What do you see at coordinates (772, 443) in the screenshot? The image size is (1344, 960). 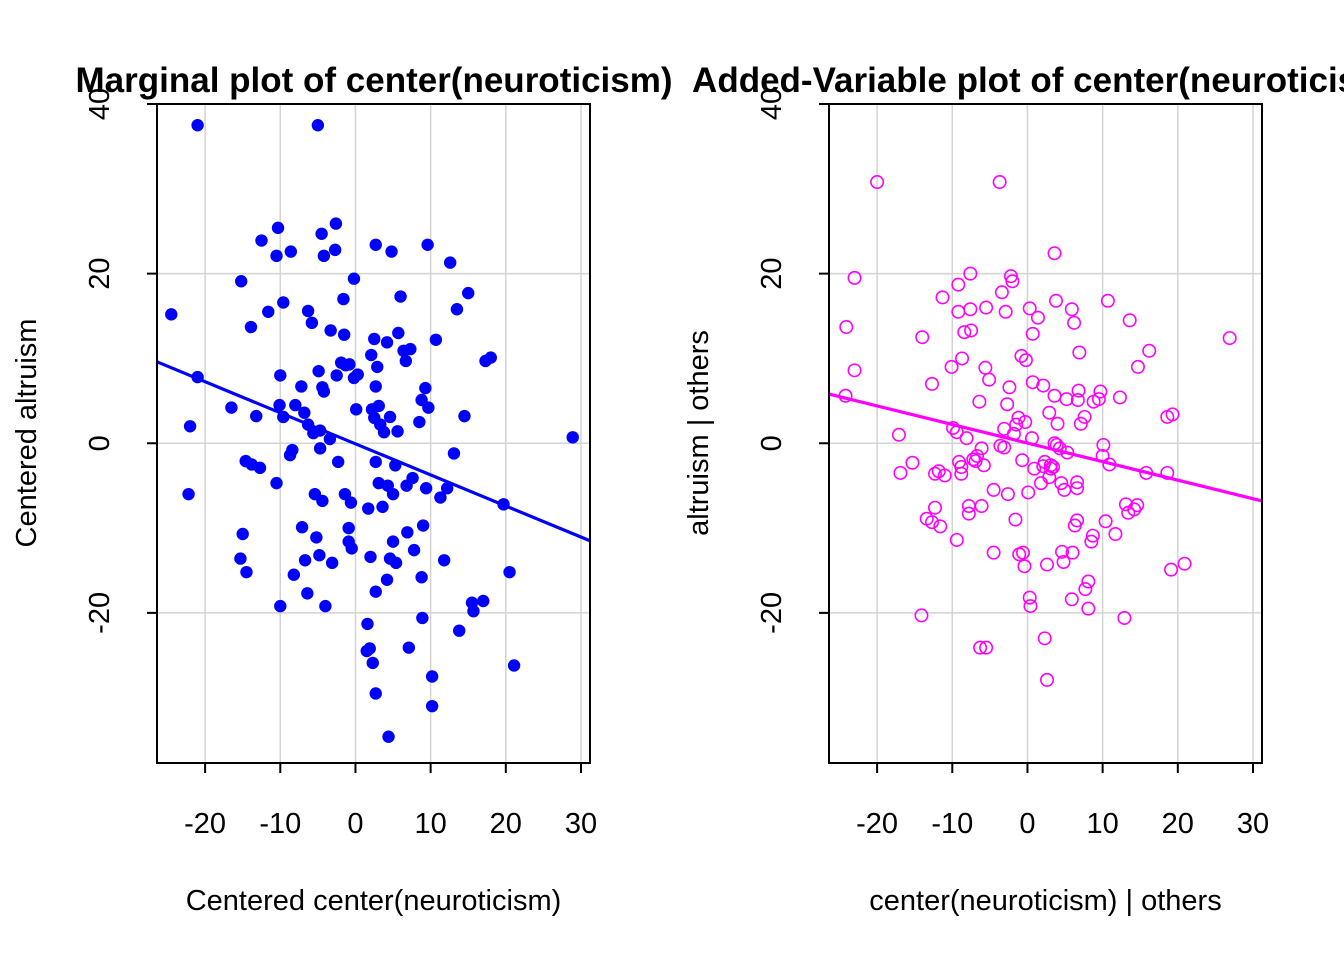 I see `y-tick-label: 0` at bounding box center [772, 443].